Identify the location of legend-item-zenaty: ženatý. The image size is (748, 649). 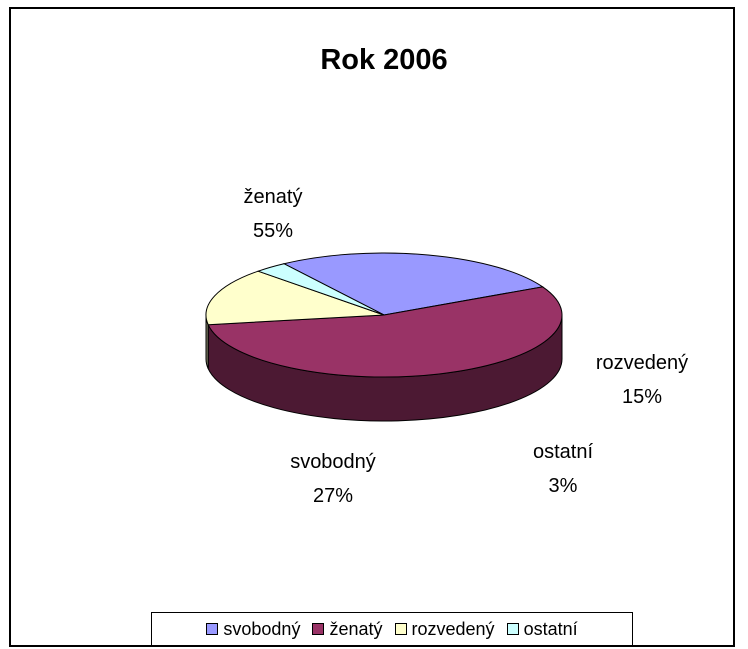
(347, 629).